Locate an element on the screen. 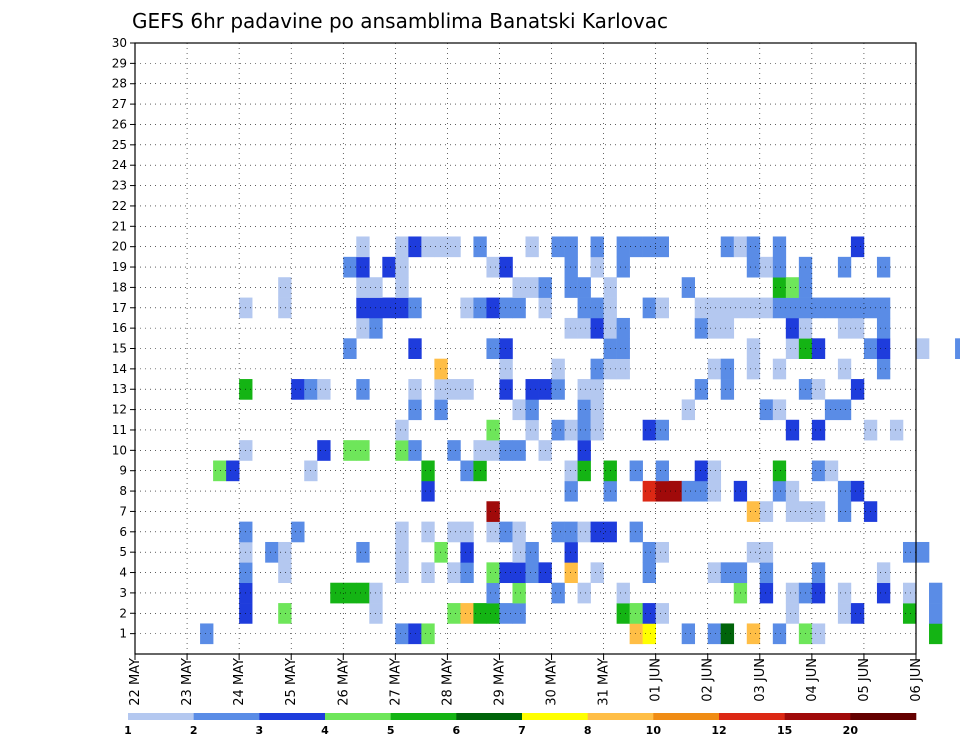  y-tick-label: 18 is located at coordinates (119, 287).